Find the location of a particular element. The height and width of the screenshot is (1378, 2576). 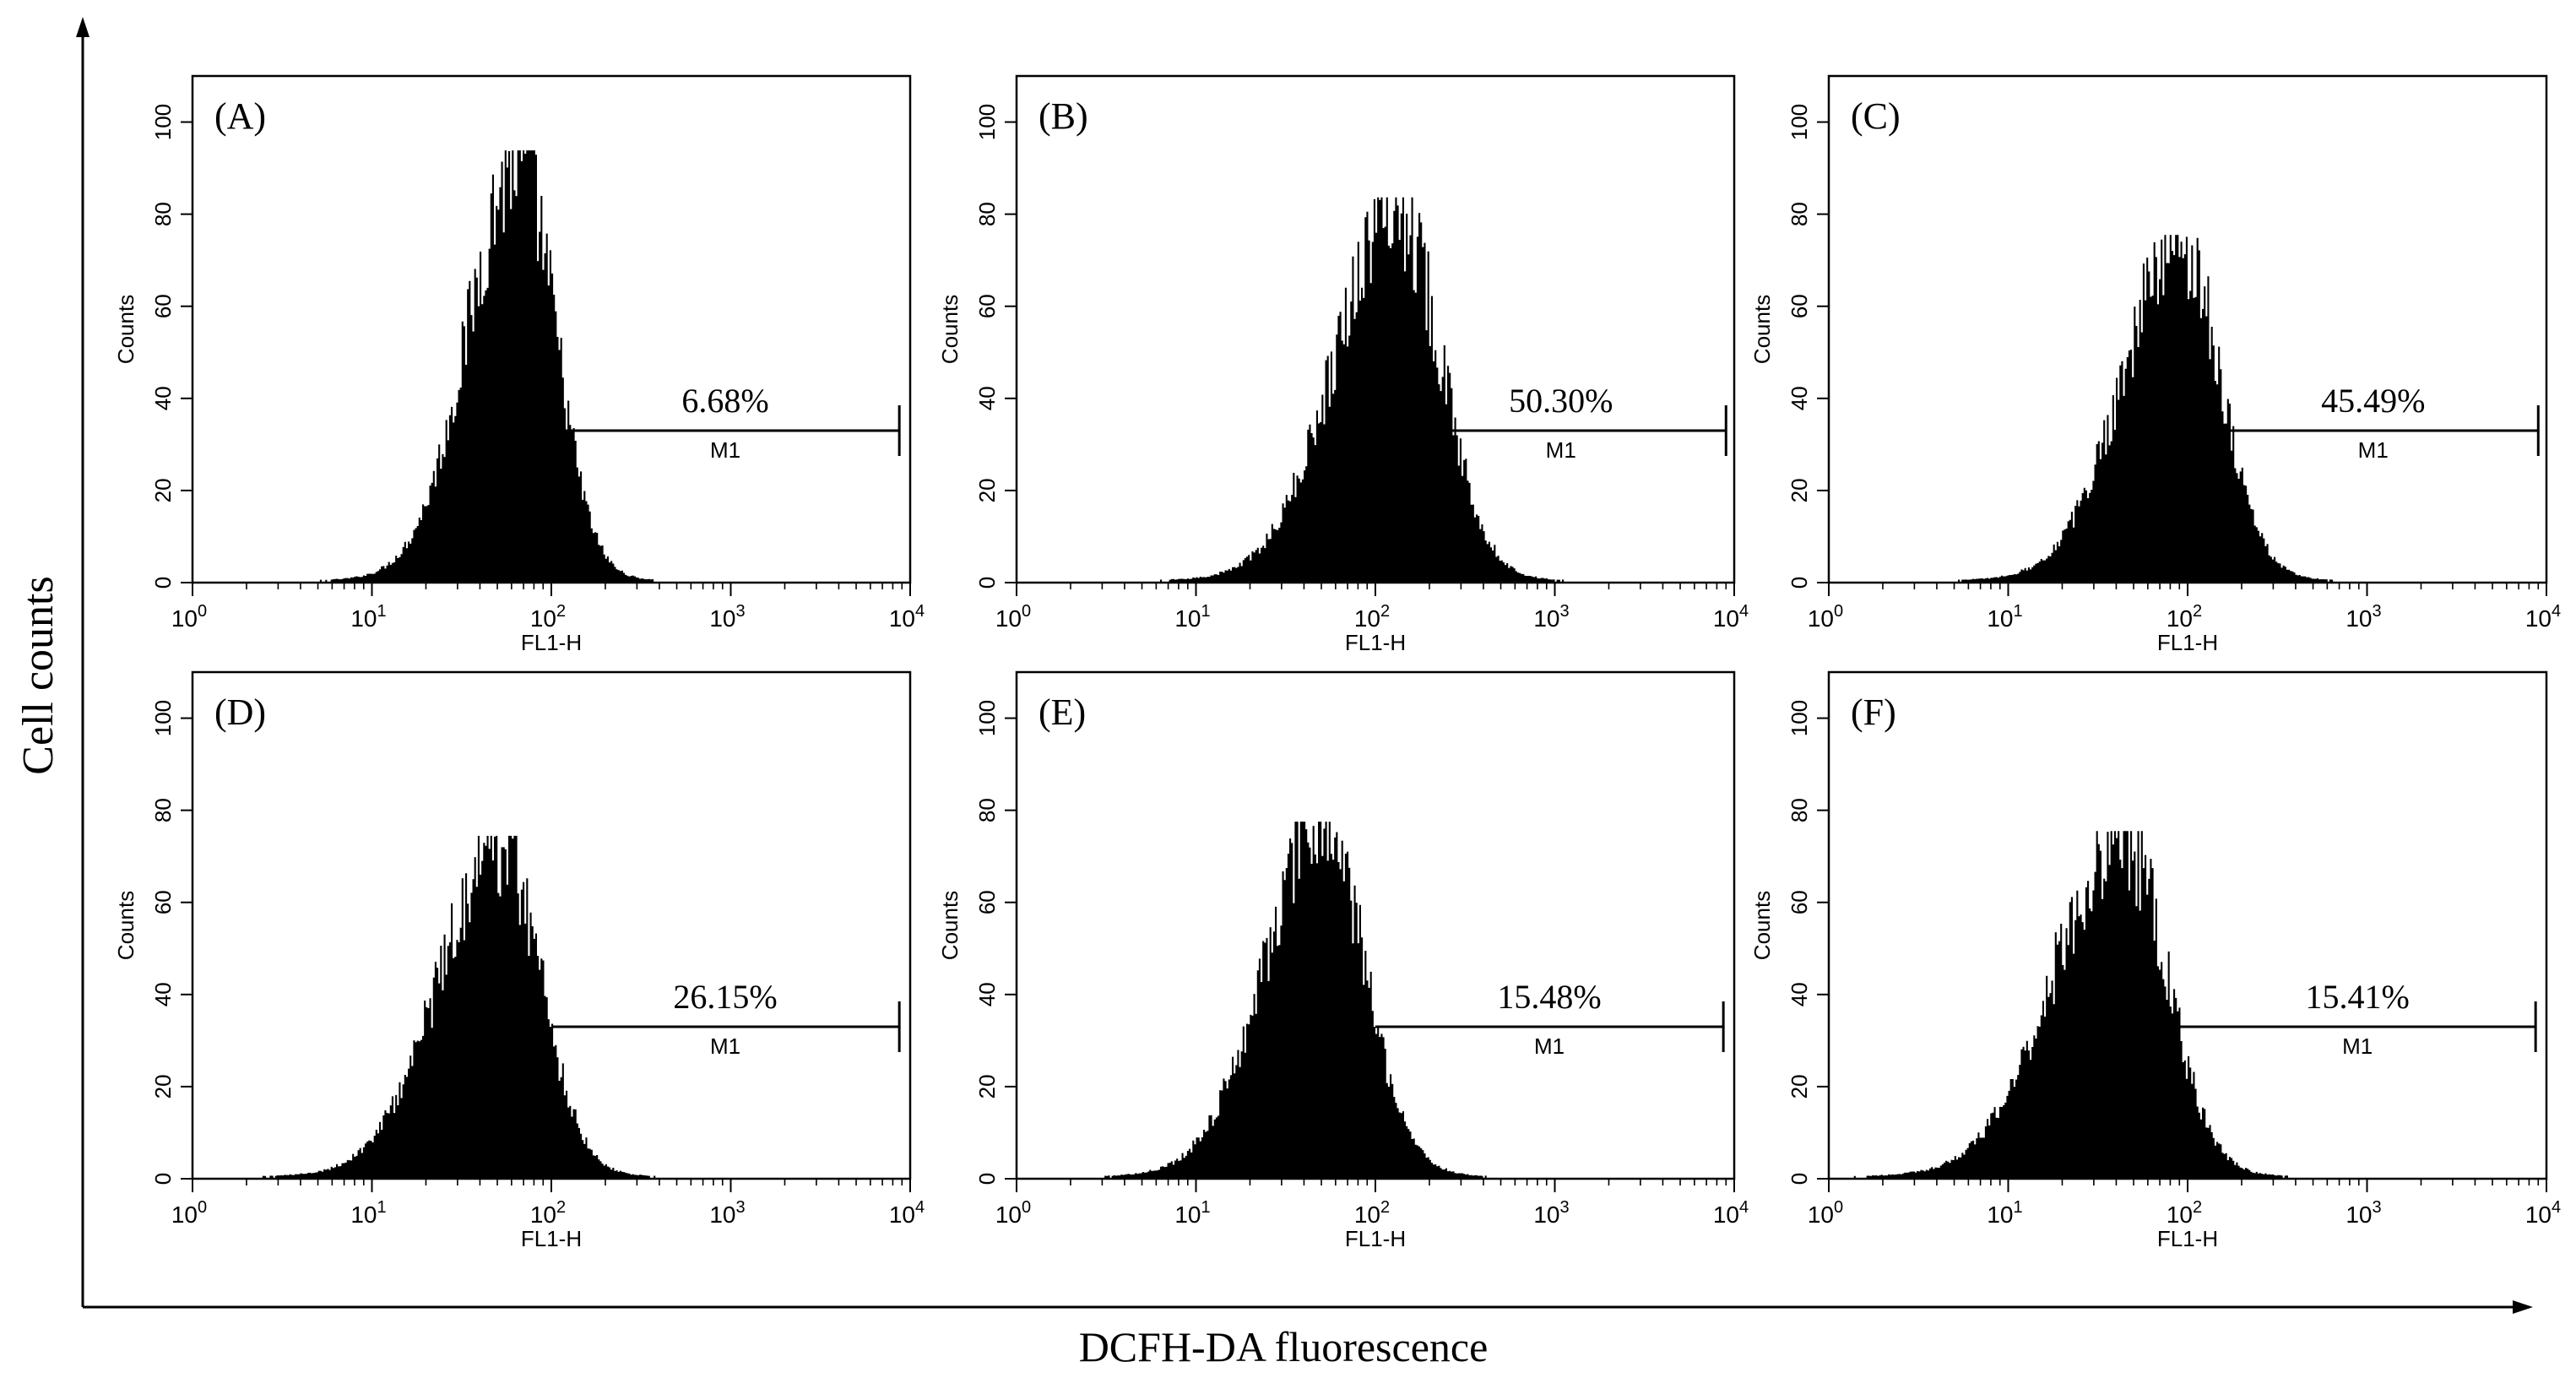

marker-percent: 45.49% is located at coordinates (2373, 401).